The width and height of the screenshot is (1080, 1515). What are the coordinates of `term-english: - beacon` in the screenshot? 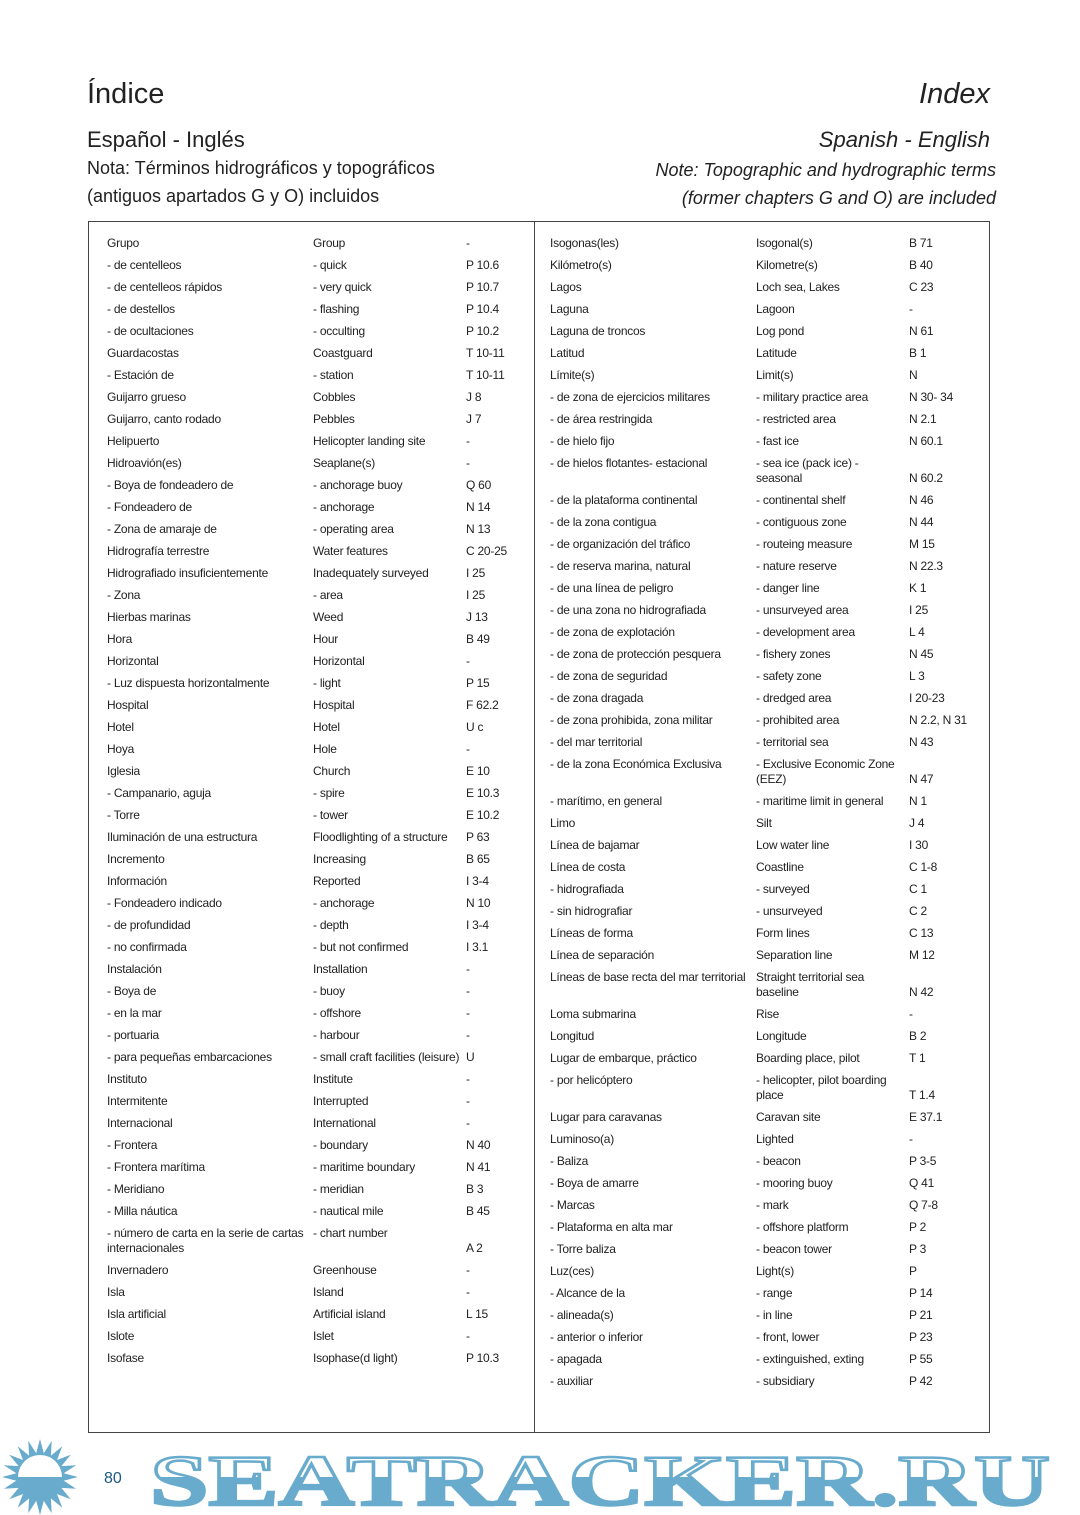 It's located at (778, 1161).